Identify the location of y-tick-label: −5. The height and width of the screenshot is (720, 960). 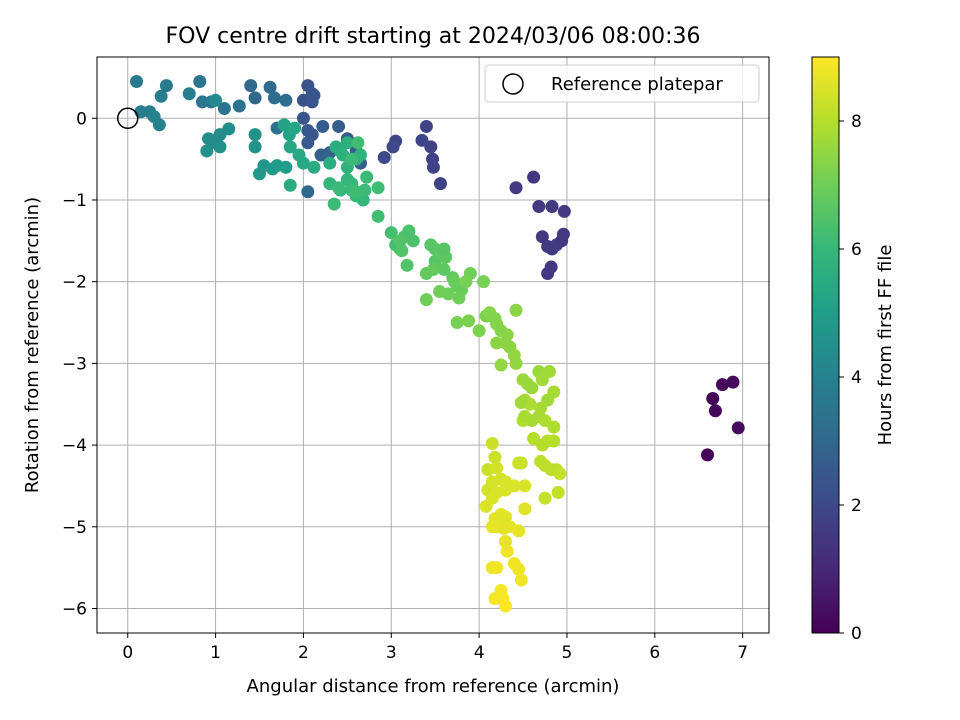
(74, 528).